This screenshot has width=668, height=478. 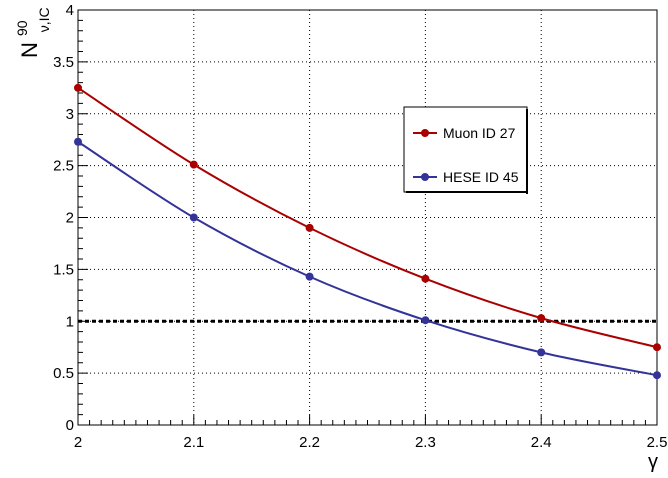 I want to click on legend-label-0: Muon ID 27, so click(x=479, y=133).